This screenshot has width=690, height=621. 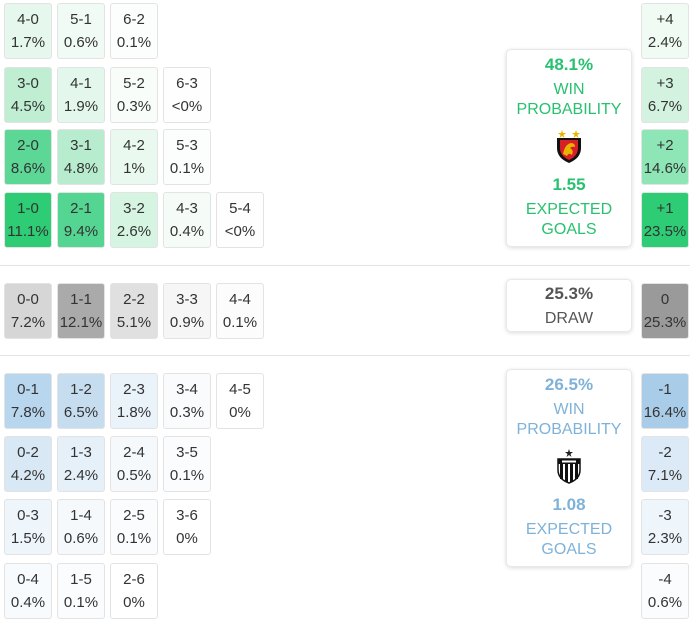 What do you see at coordinates (81, 322) in the screenshot?
I see `scoreline-cell-pct: 12.1%` at bounding box center [81, 322].